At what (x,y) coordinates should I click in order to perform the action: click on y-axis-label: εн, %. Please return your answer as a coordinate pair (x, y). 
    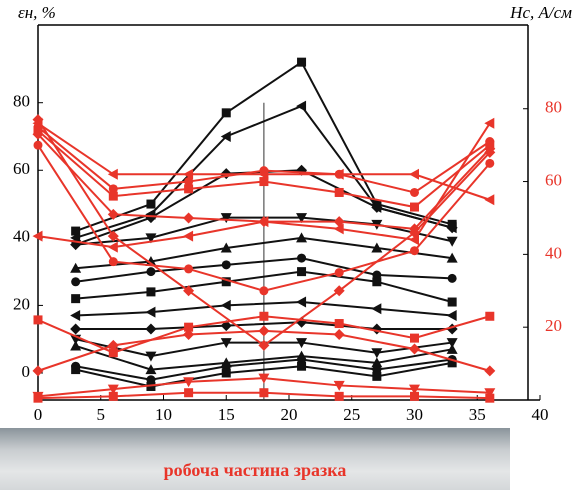
    Looking at the image, I should click on (37, 12).